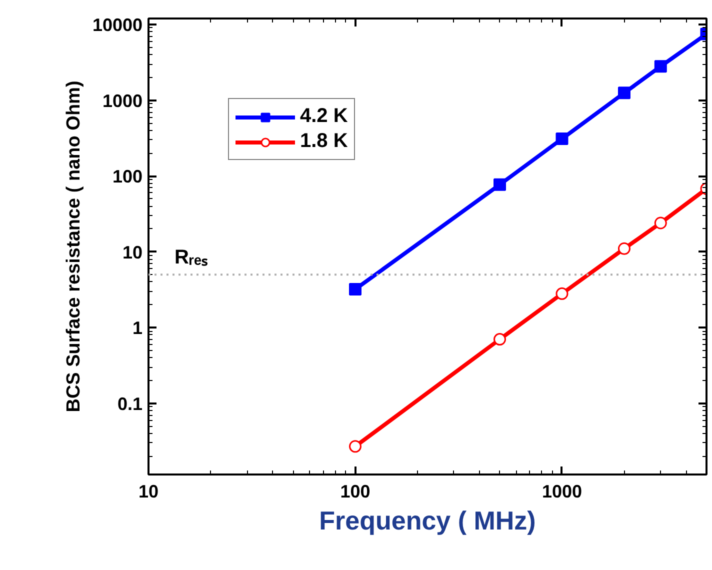 The height and width of the screenshot is (570, 712). I want to click on legend-label: 1.8 K, so click(324, 141).